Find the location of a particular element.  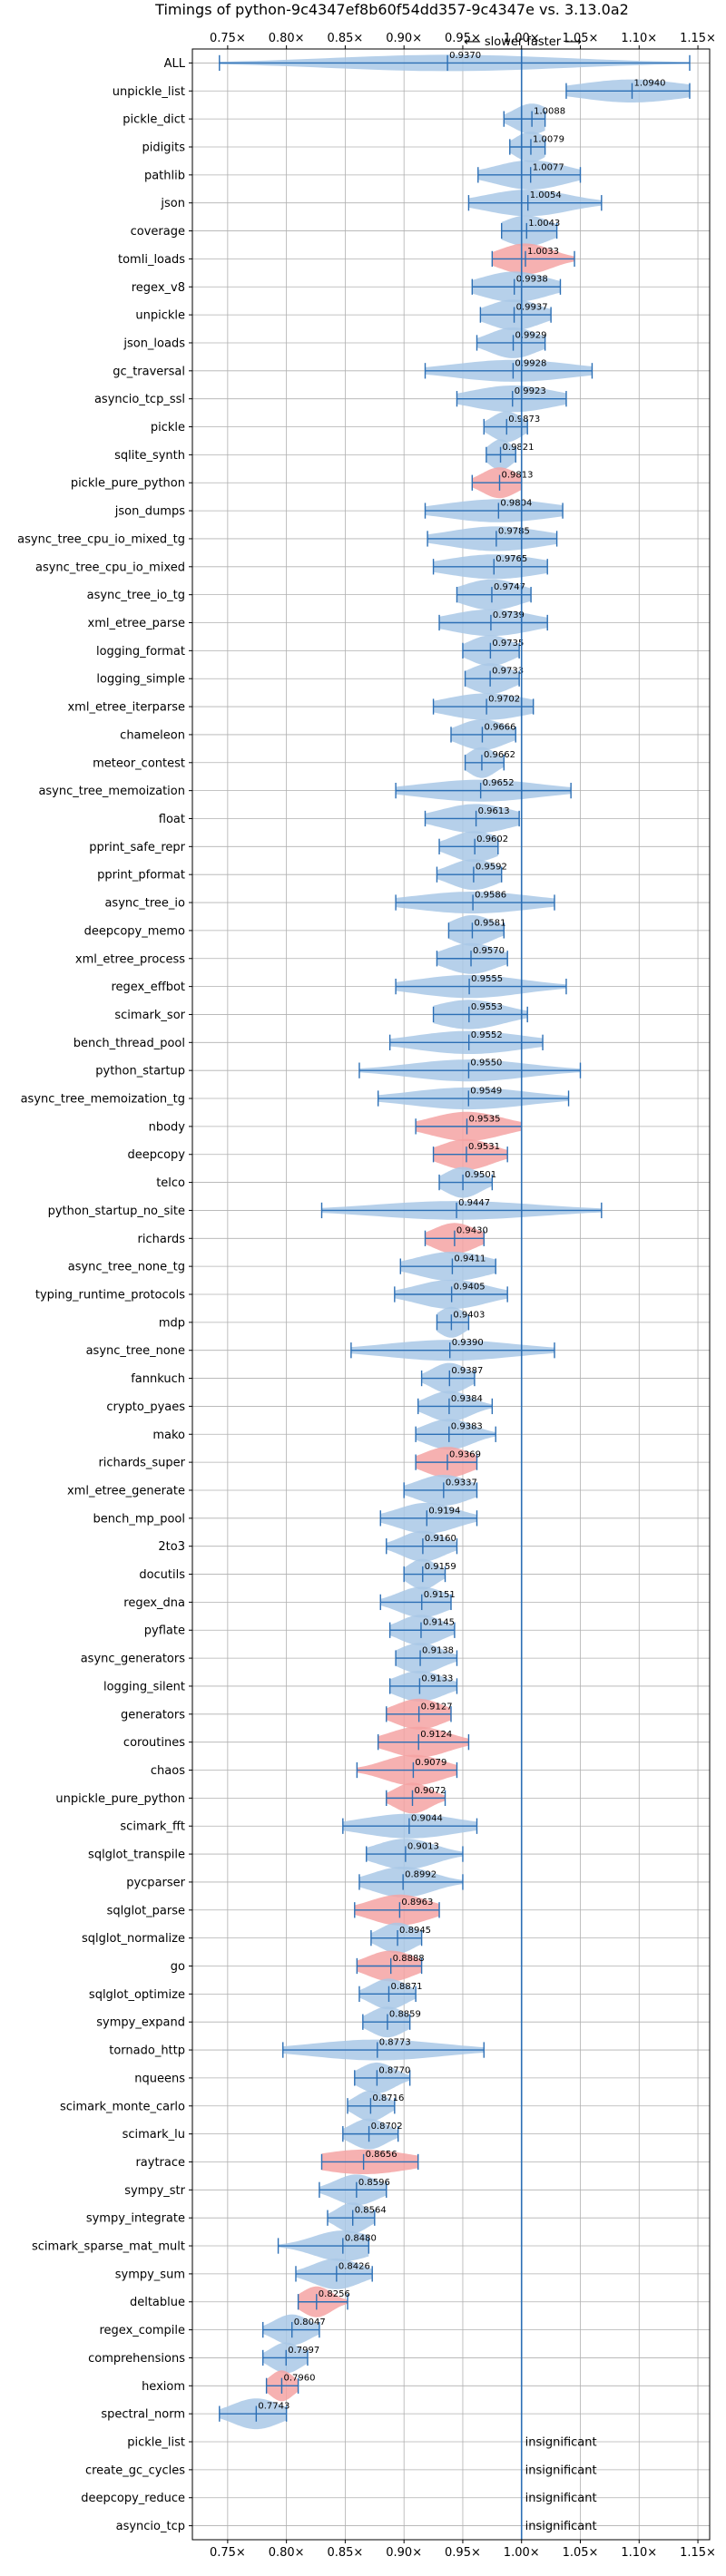

benchmark-label: regex_dna is located at coordinates (154, 1603).